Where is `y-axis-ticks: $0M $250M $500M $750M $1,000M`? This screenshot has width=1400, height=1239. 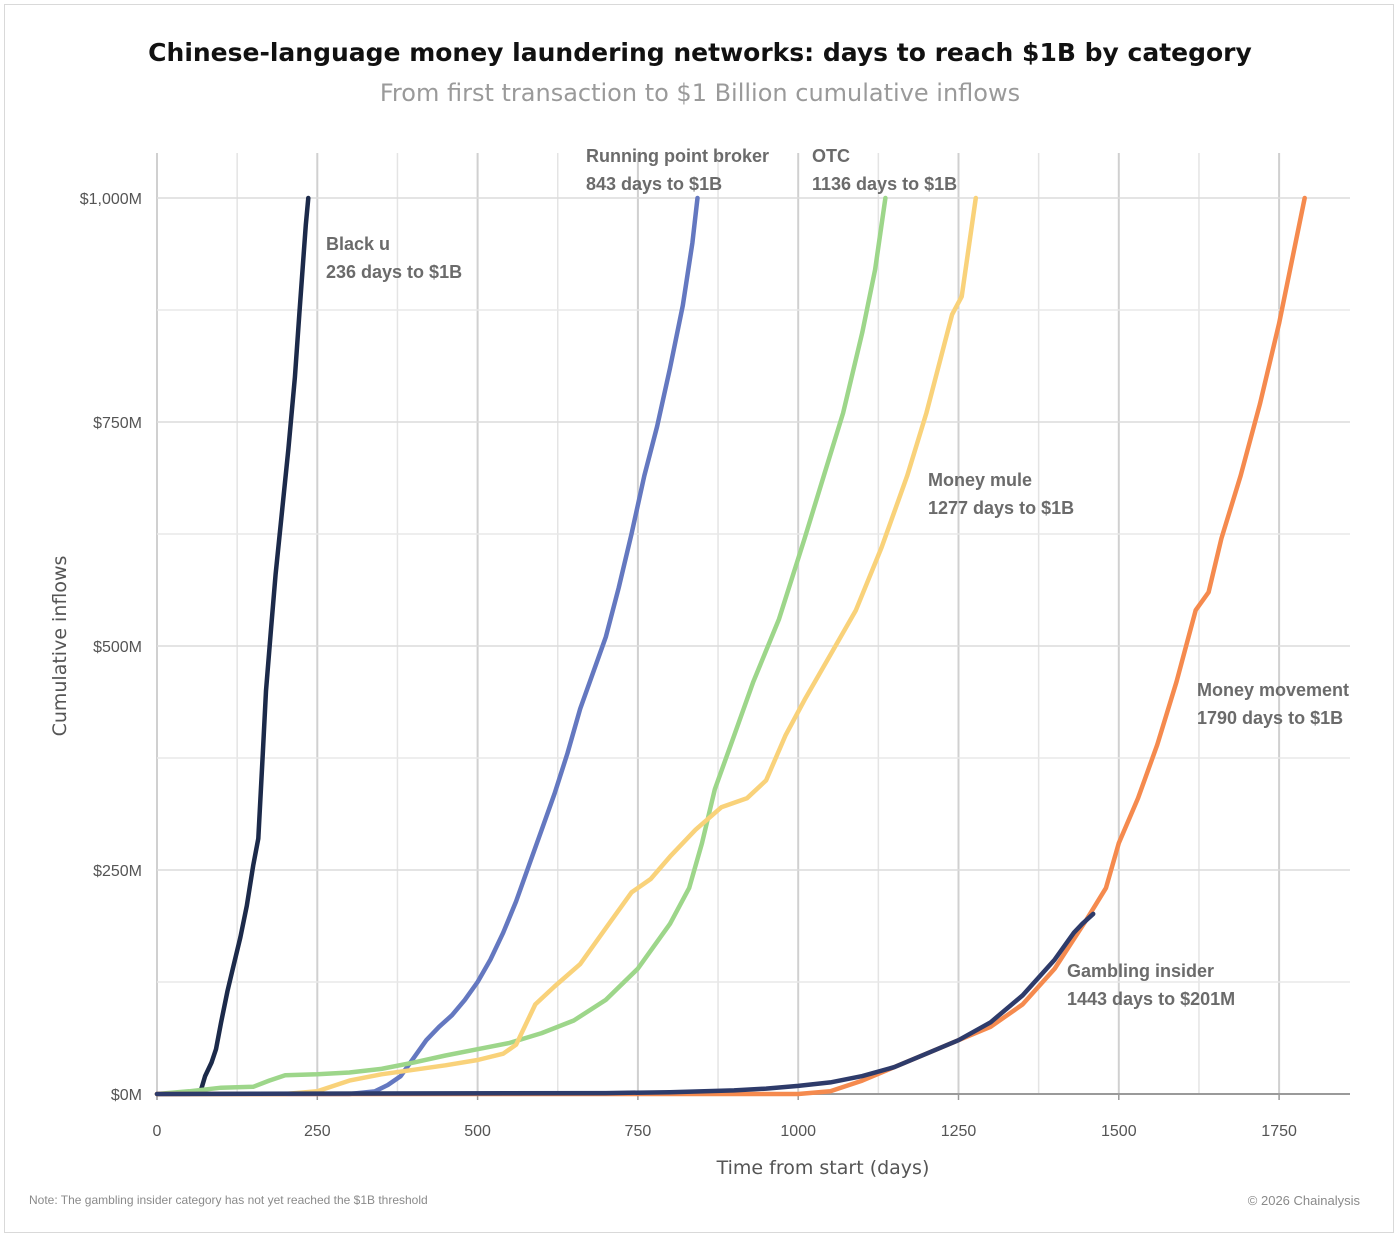 y-axis-ticks: $0M $250M $500M $750M $1,000M is located at coordinates (111, 647).